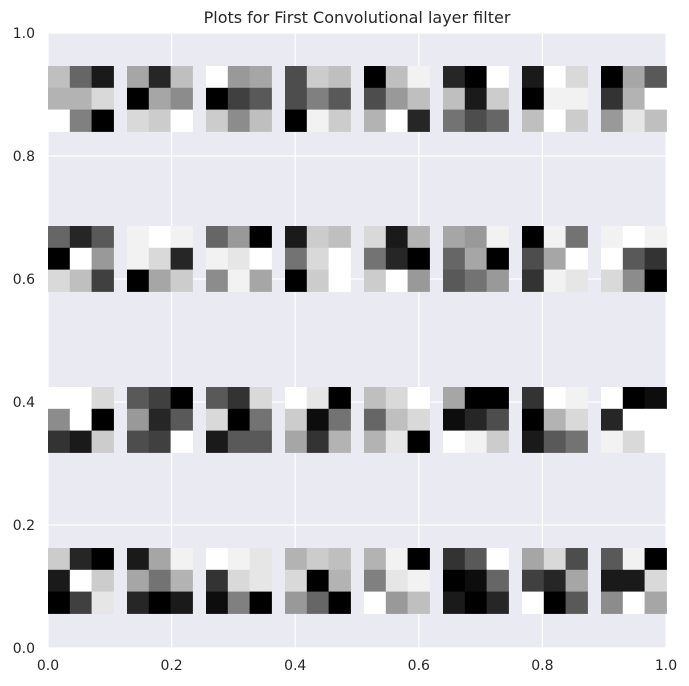  What do you see at coordinates (555, 581) in the screenshot?
I see `filter-r3-c6` at bounding box center [555, 581].